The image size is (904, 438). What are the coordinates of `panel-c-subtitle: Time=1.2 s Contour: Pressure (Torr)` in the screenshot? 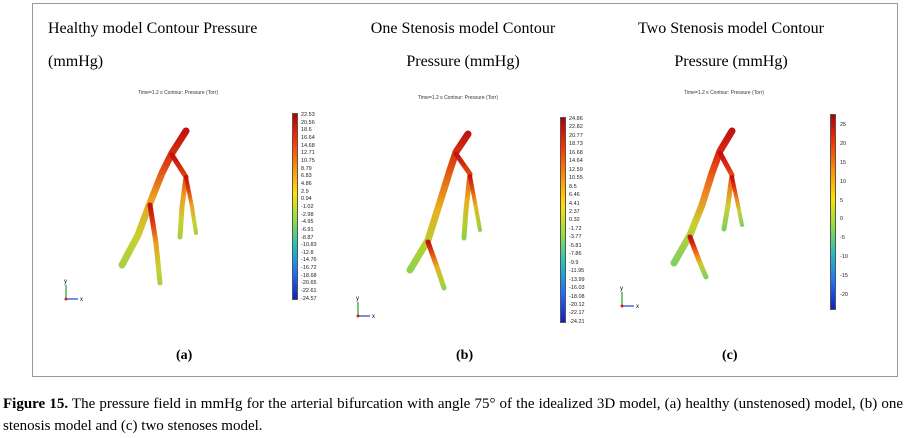 It's located at (724, 93).